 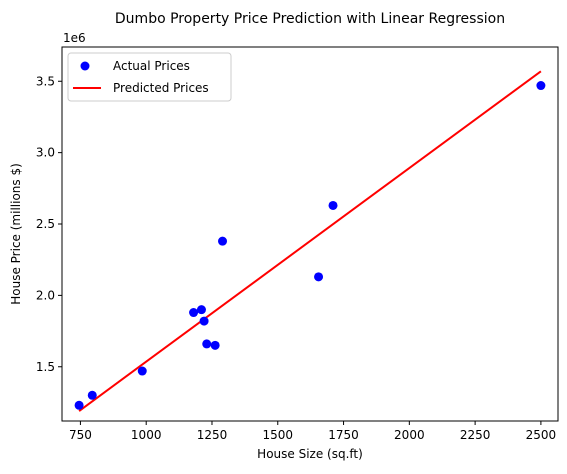 I want to click on y-tick-label: 3.5, so click(x=45, y=81).